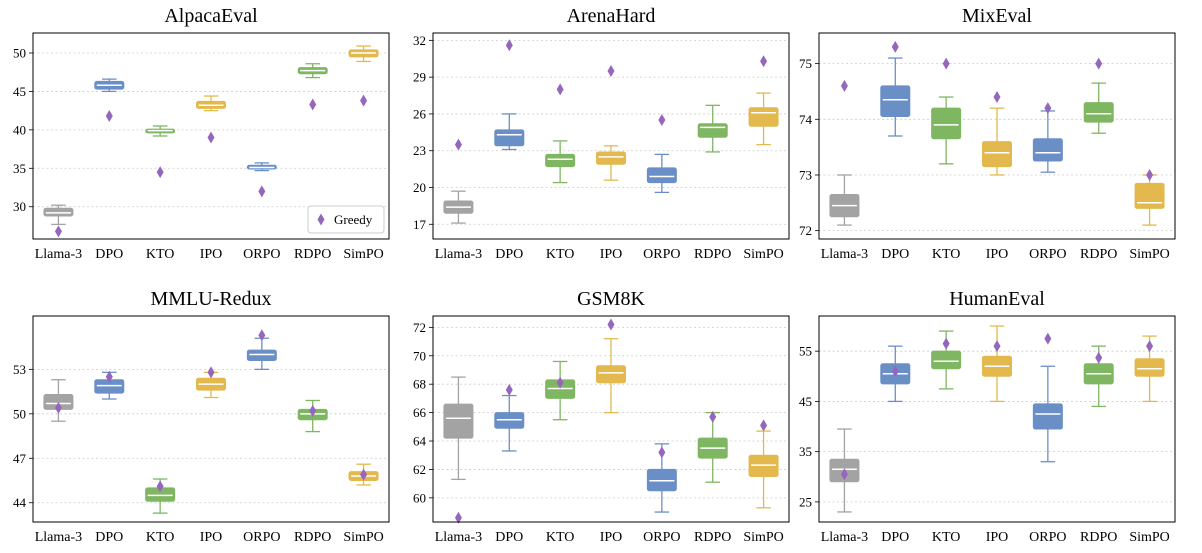 This screenshot has width=1202, height=553. I want to click on chart-title: MMLU-Redux, so click(210, 299).